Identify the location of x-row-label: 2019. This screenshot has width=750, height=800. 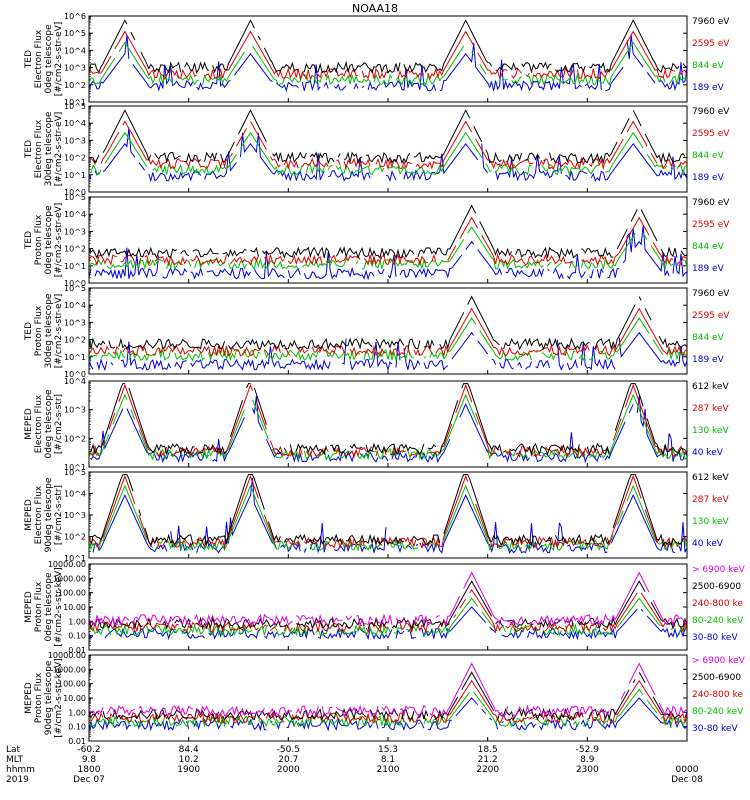
(17, 780).